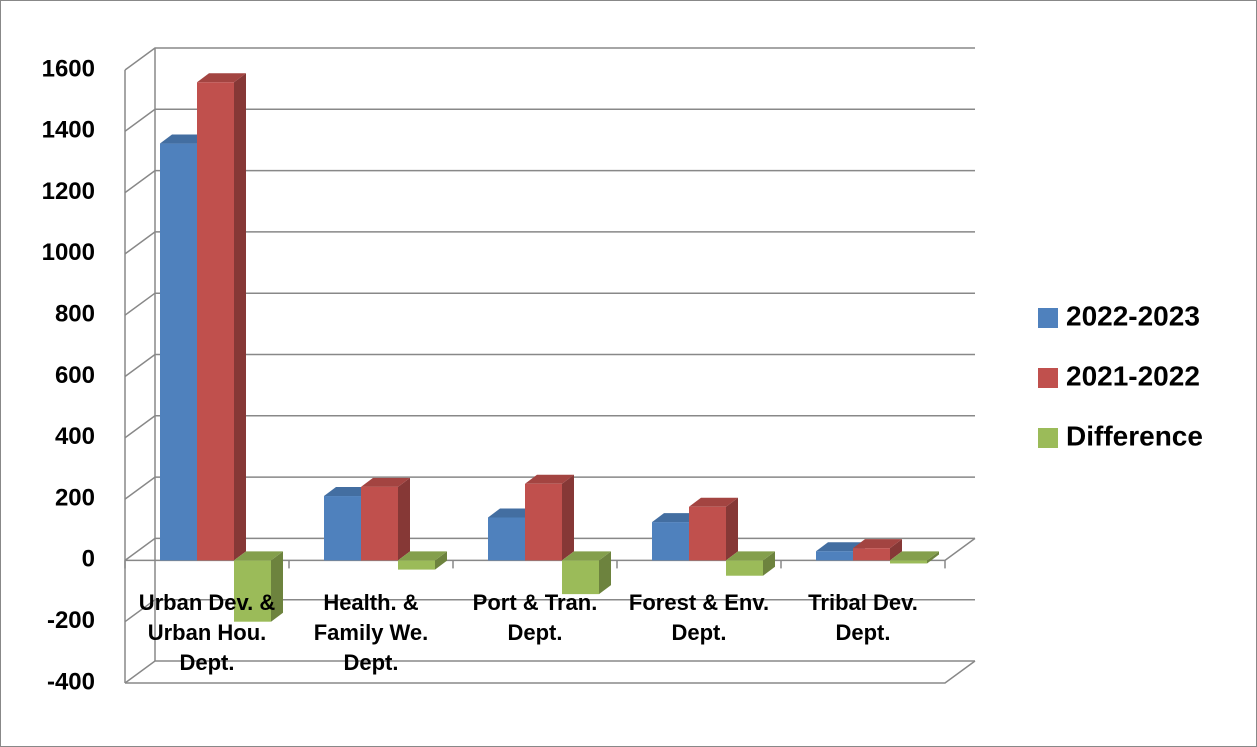  What do you see at coordinates (75, 436) in the screenshot?
I see `y-tick-label: 400` at bounding box center [75, 436].